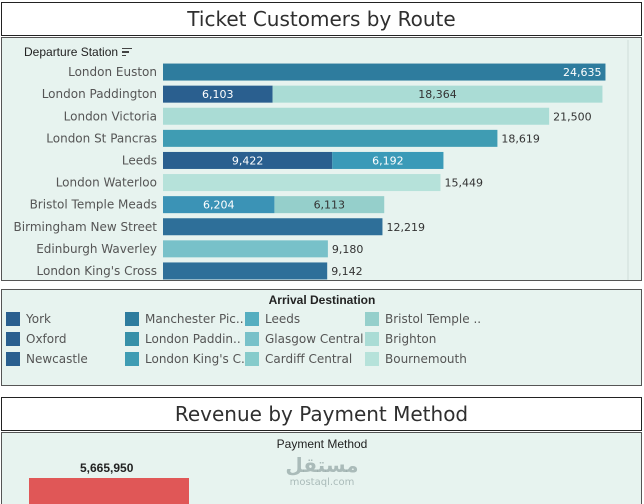  Describe the element at coordinates (283, 319) in the screenshot. I see `legend-label: Leeds` at that location.